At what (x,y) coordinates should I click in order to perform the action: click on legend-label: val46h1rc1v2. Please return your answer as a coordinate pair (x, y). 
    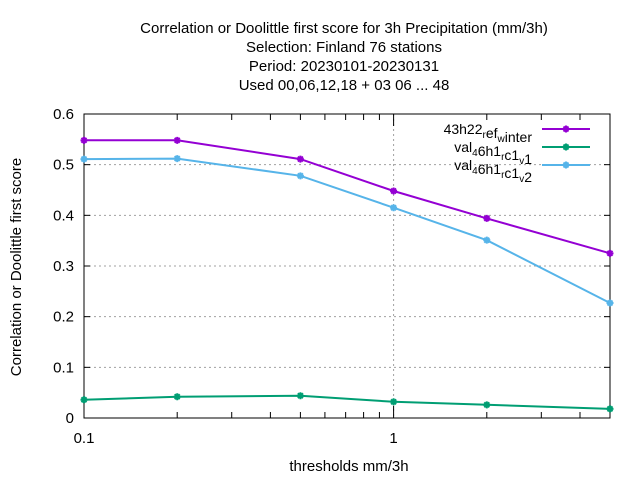
    Looking at the image, I should click on (493, 171).